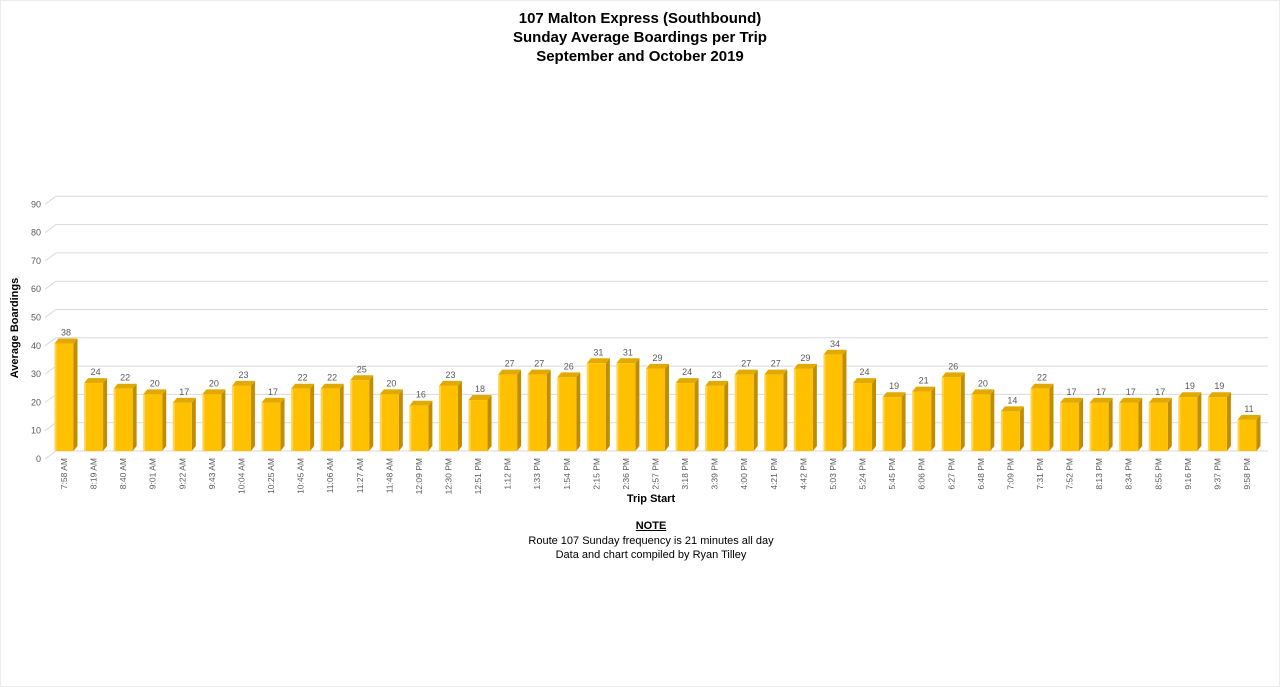 The width and height of the screenshot is (1280, 687). Describe the element at coordinates (640, 18) in the screenshot. I see `chart-title-line-1: 107 Malton Express (Southbound)` at that location.